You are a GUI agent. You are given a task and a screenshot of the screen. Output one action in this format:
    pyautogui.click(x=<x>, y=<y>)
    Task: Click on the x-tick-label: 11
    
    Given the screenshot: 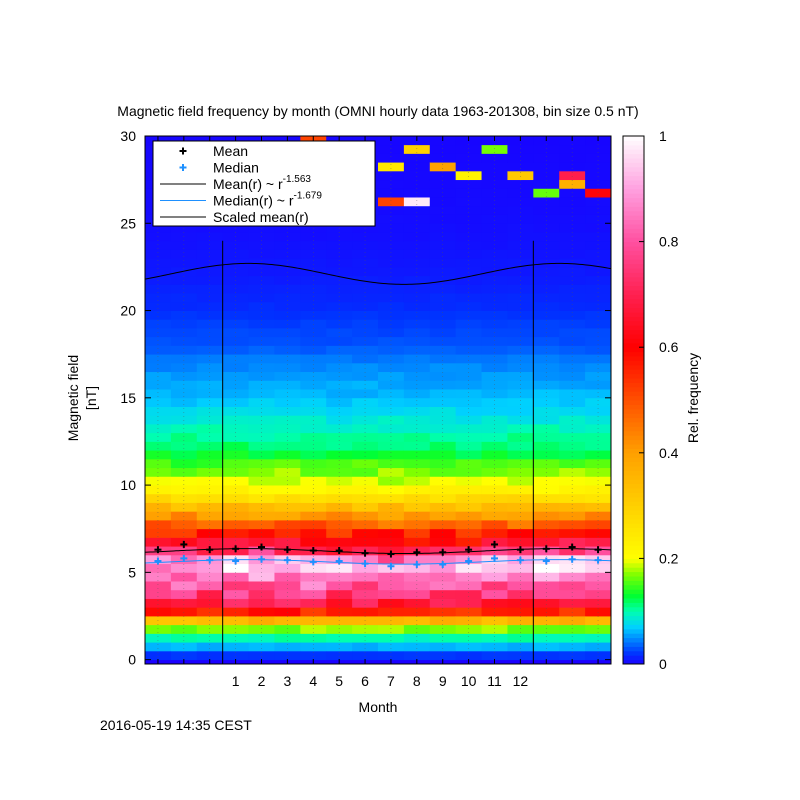 What is the action you would take?
    pyautogui.click(x=494, y=681)
    